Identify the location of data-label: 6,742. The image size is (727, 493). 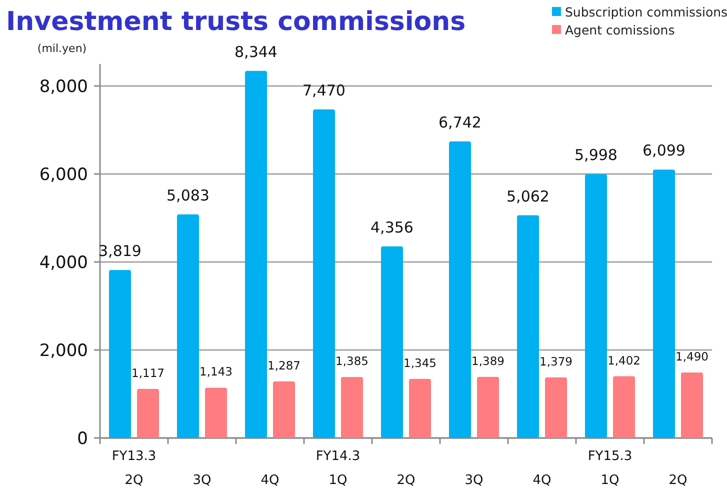
(460, 122).